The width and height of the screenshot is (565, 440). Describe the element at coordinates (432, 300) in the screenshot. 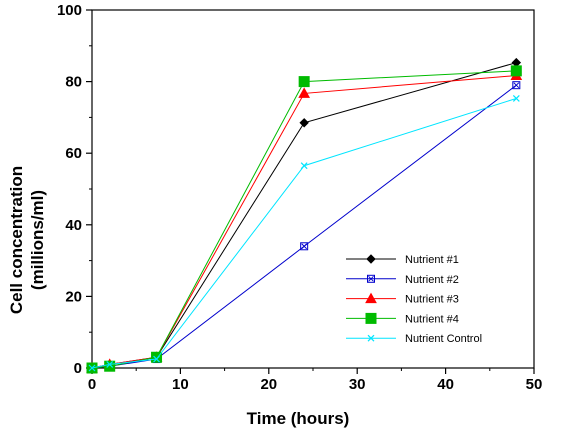

I see `legend-label: Nutrient #3` at that location.